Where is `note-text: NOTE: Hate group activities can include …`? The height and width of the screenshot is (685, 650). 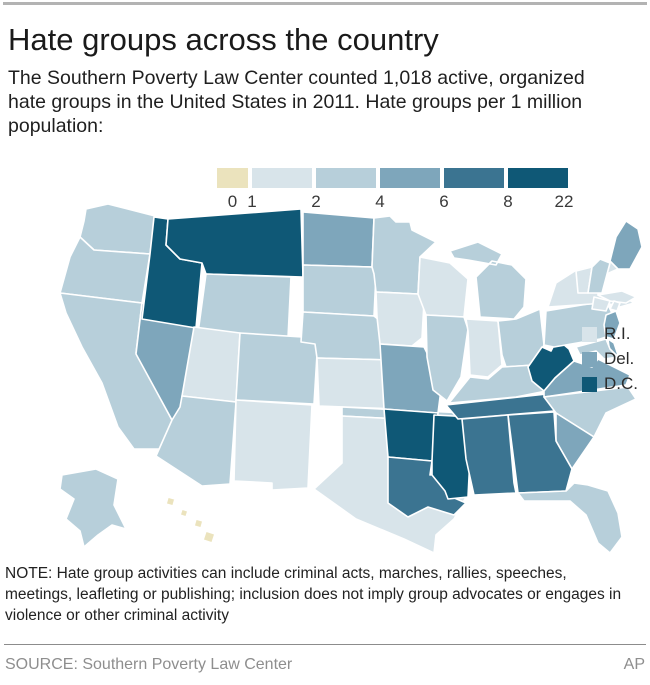
note-text: NOTE: Hate group activities can include … is located at coordinates (313, 594).